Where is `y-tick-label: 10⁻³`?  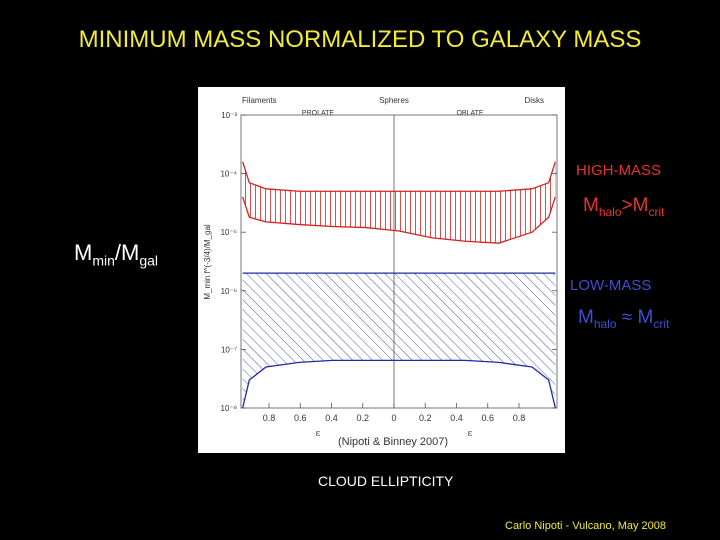
y-tick-label: 10⁻³ is located at coordinates (229, 115).